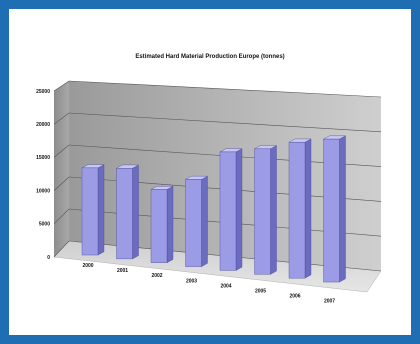 The image size is (420, 344). Describe the element at coordinates (156, 276) in the screenshot. I see `x-tick-label: 2002` at that location.